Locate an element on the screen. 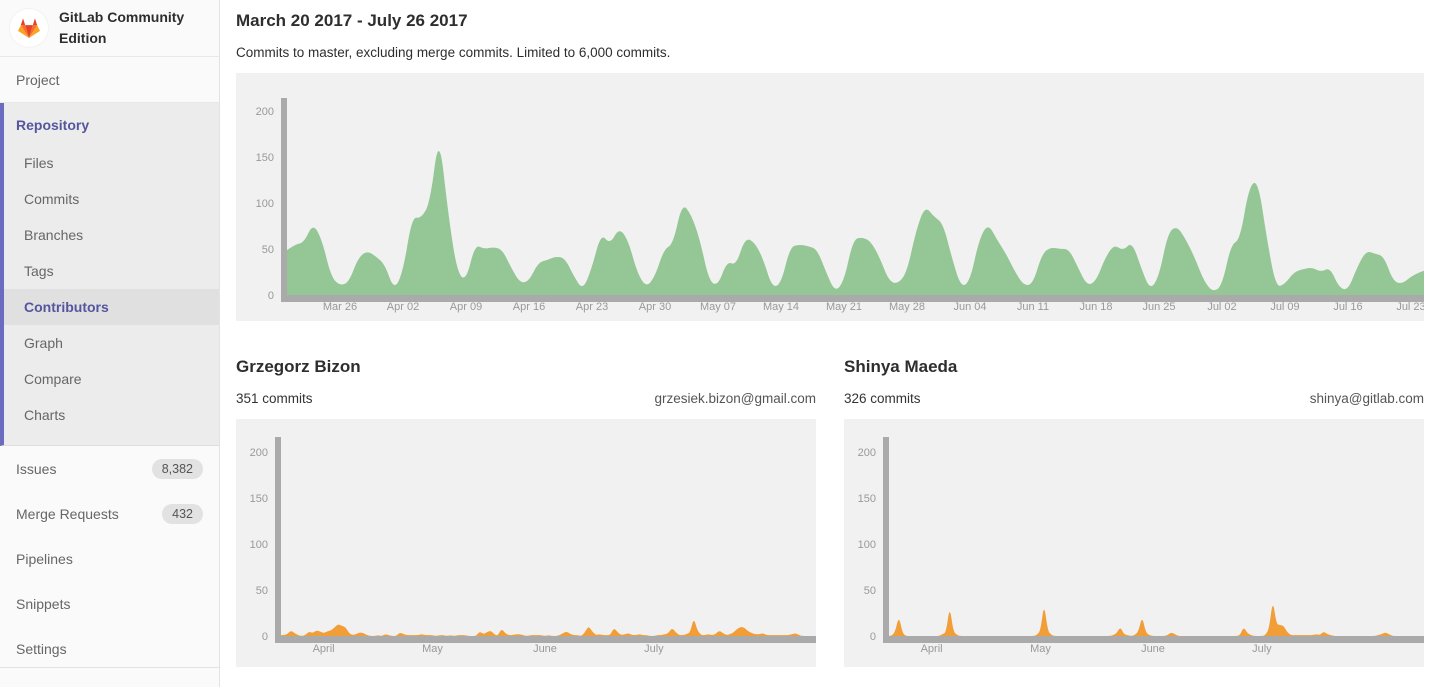 This screenshot has width=1439, height=698. sidebar-item-label: Charts is located at coordinates (44, 415).